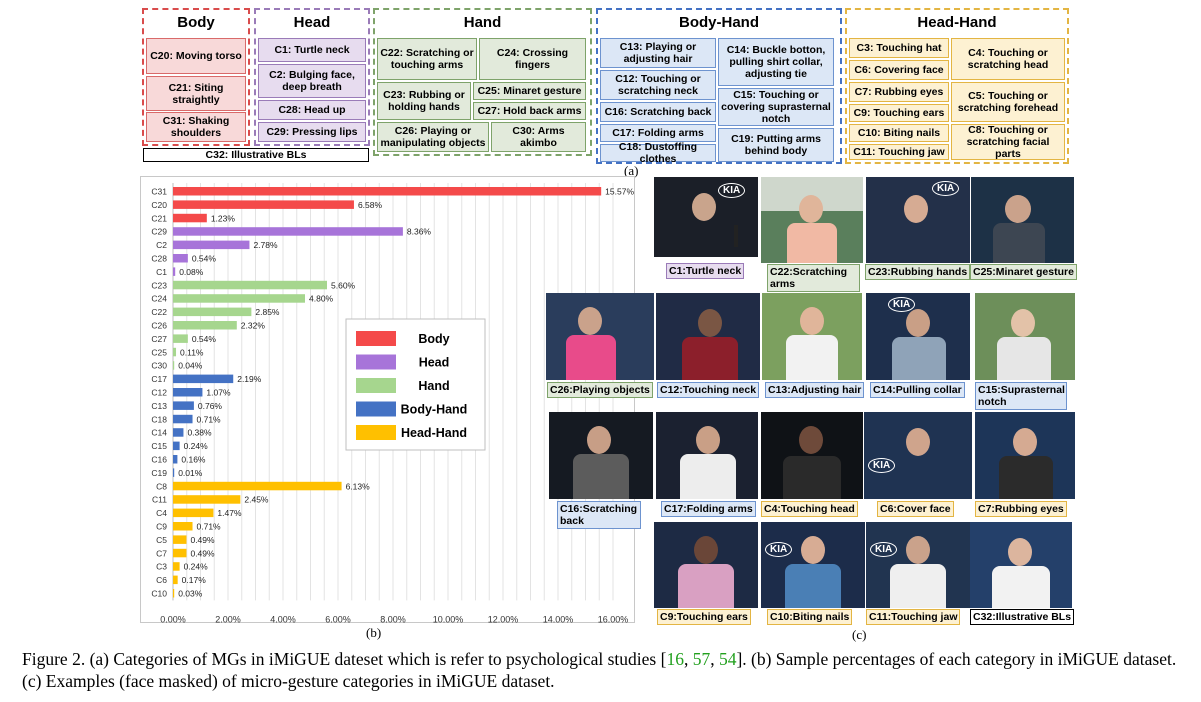 The image size is (1201, 702). Describe the element at coordinates (175, 352) in the screenshot. I see `bar-c25` at that location.